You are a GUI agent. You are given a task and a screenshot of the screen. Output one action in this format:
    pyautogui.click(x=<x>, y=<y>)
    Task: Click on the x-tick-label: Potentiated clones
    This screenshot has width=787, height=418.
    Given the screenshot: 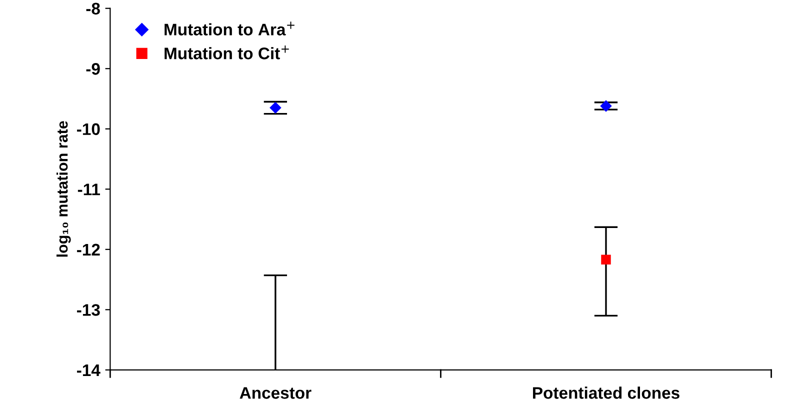 What is the action you would take?
    pyautogui.click(x=606, y=392)
    